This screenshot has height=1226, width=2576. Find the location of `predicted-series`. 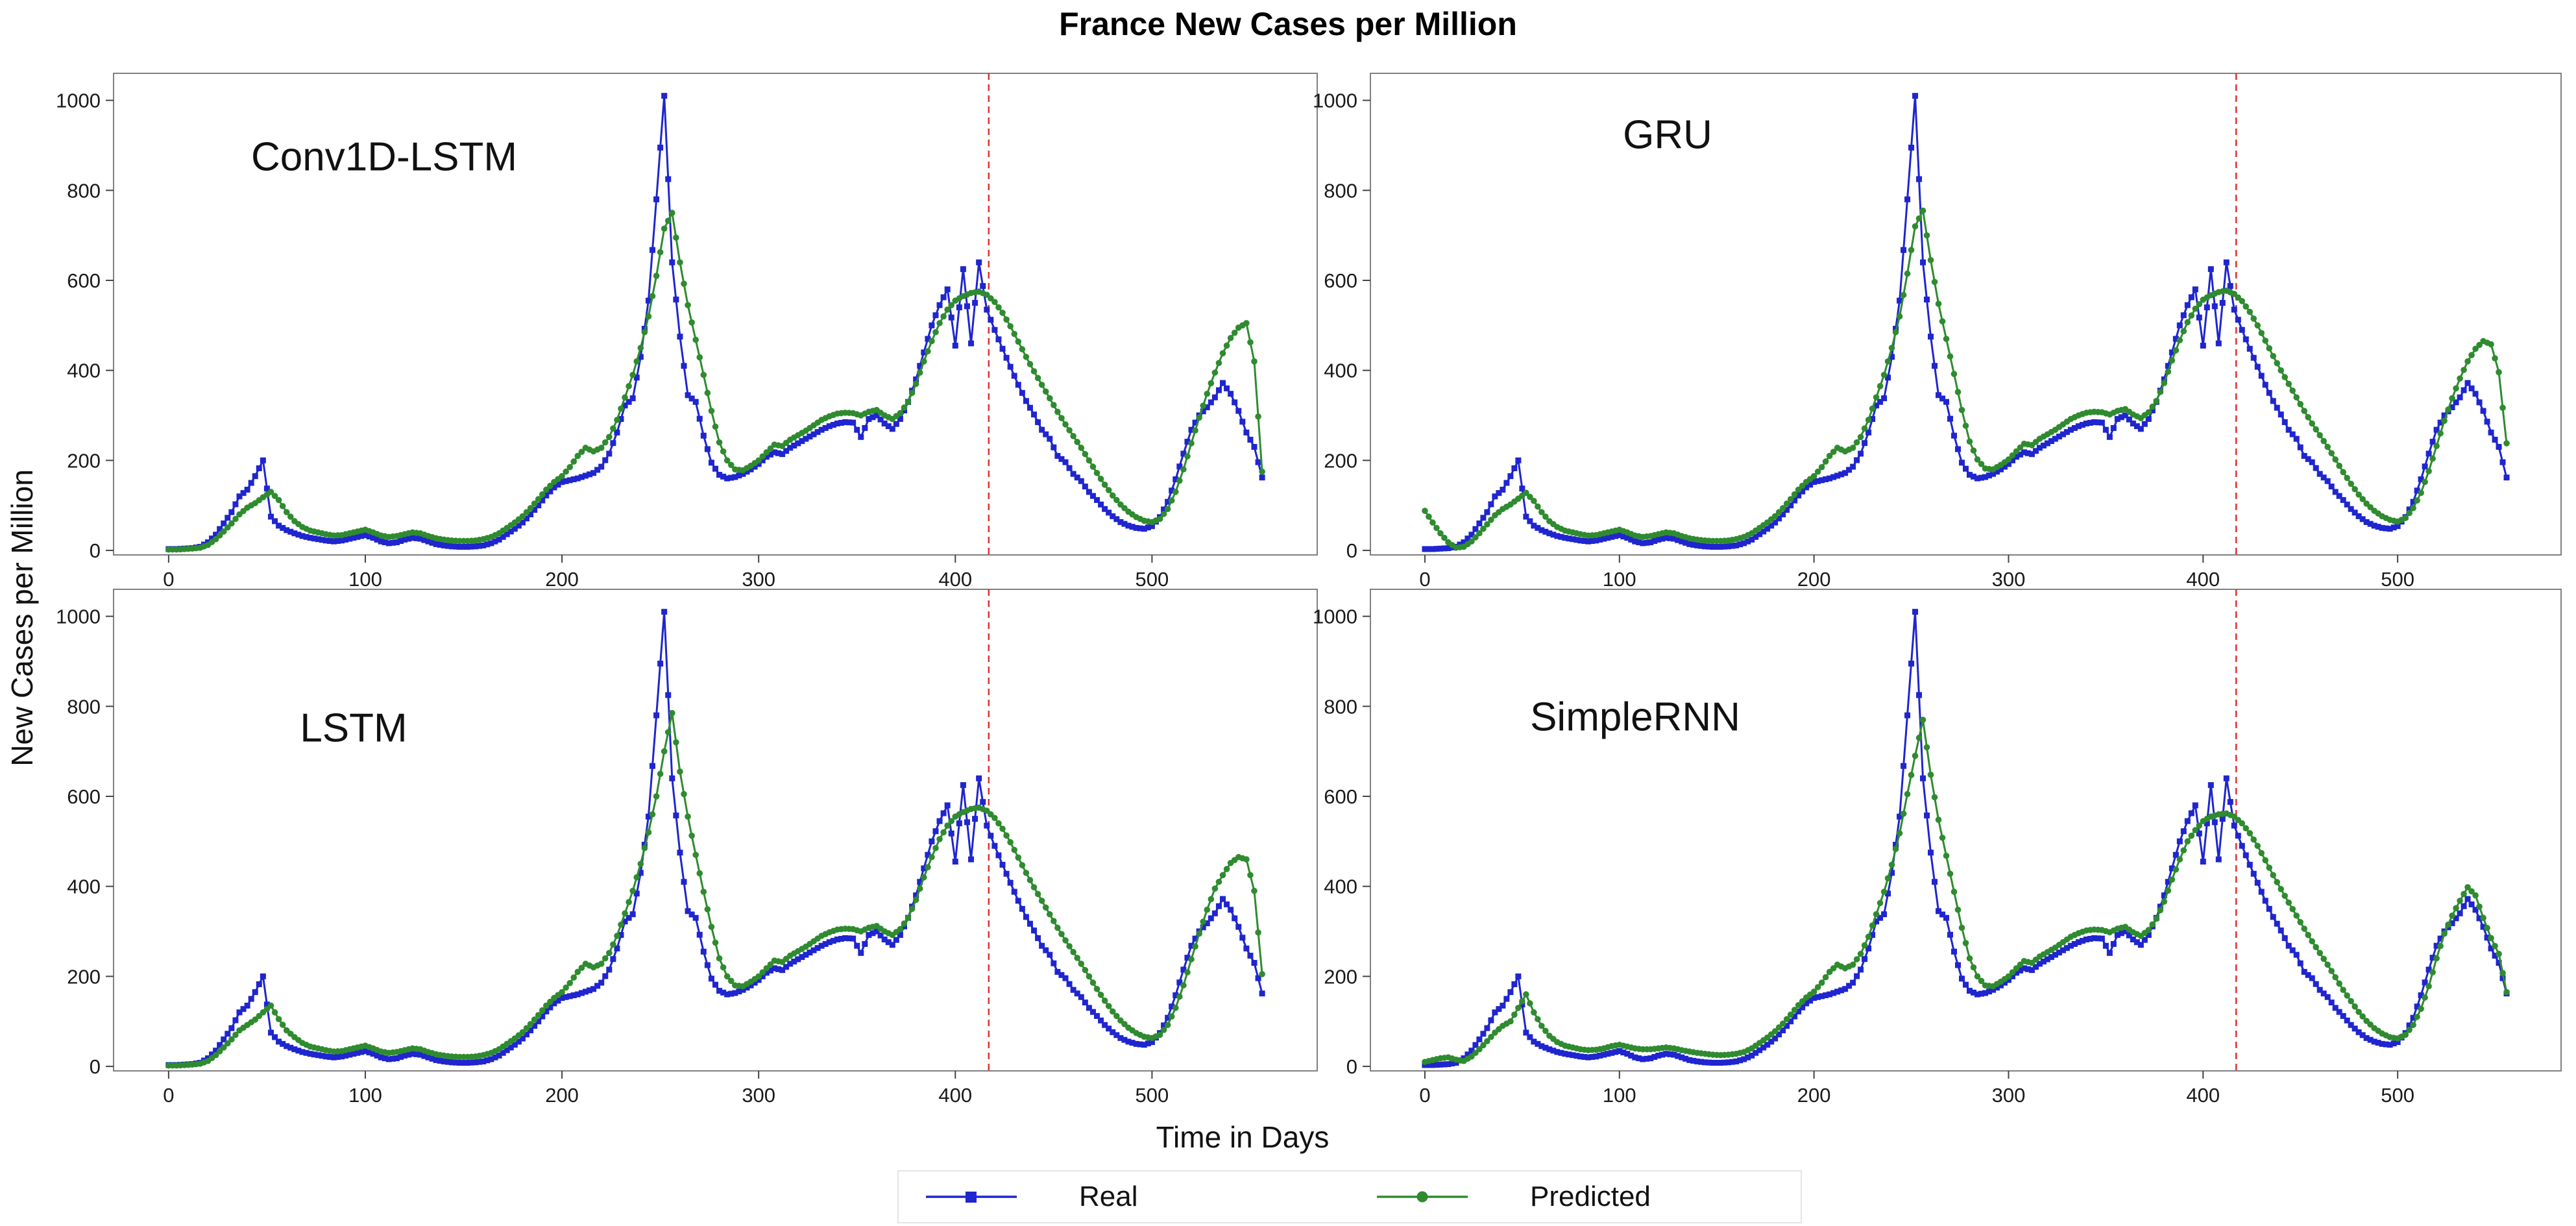

predicted-series is located at coordinates (1966, 379).